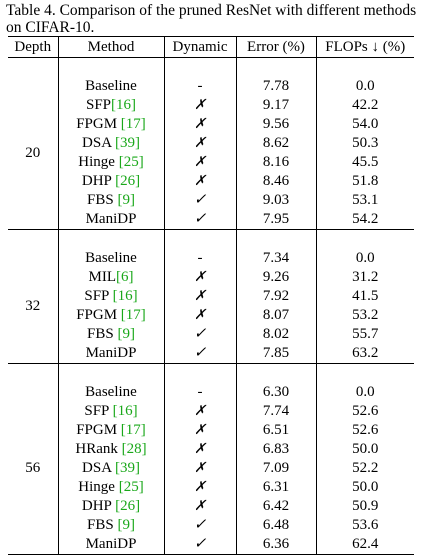  What do you see at coordinates (211, 334) in the screenshot?
I see `table-row: FBS [9] ✓ 8.02 55.7` at bounding box center [211, 334].